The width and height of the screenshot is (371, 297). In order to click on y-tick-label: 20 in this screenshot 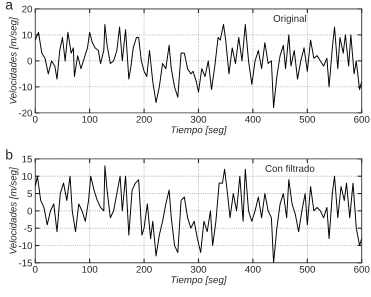, I will do `click(27, 9)`.